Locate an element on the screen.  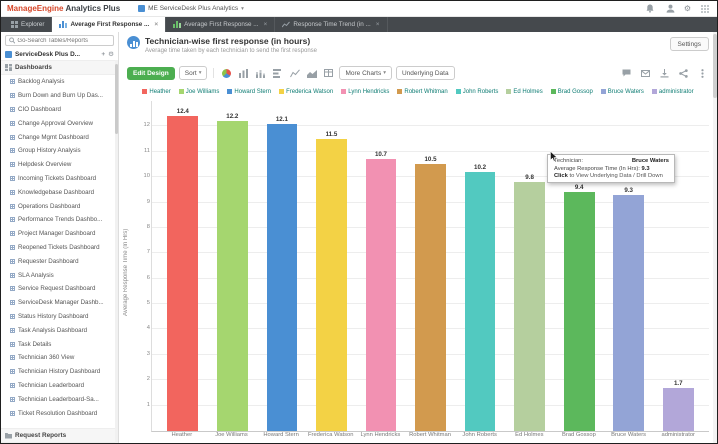
legend-item: Joe Williams is located at coordinates (198, 92).